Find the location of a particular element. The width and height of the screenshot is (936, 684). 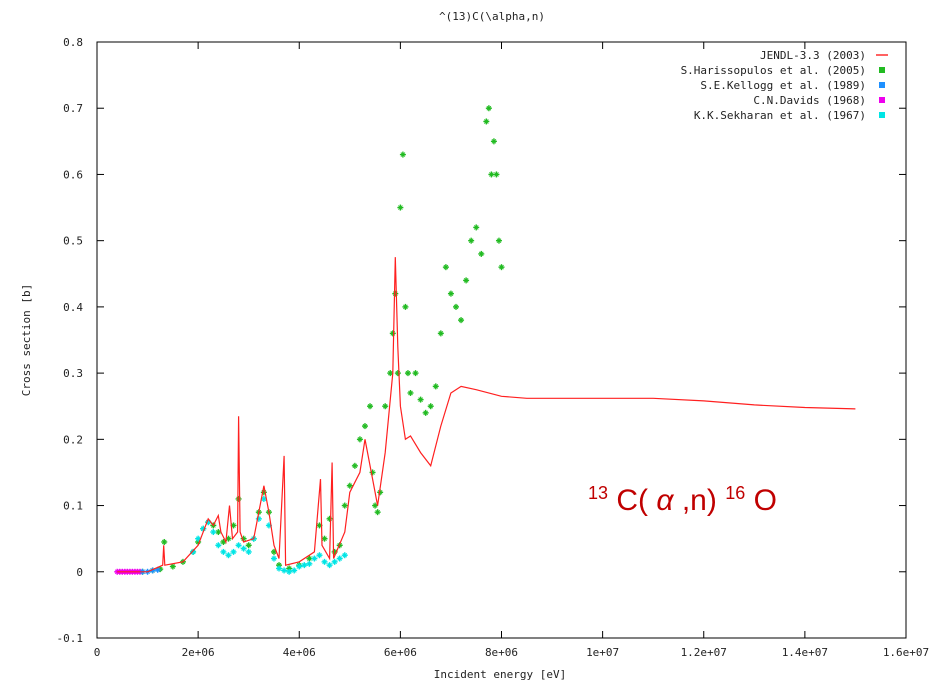

y-tick-label: 0.3 is located at coordinates (73, 373).